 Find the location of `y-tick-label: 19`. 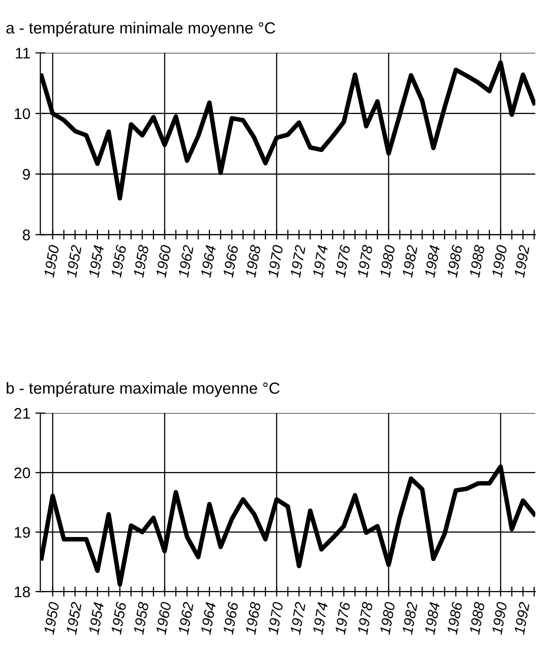

y-tick-label: 19 is located at coordinates (22, 532).